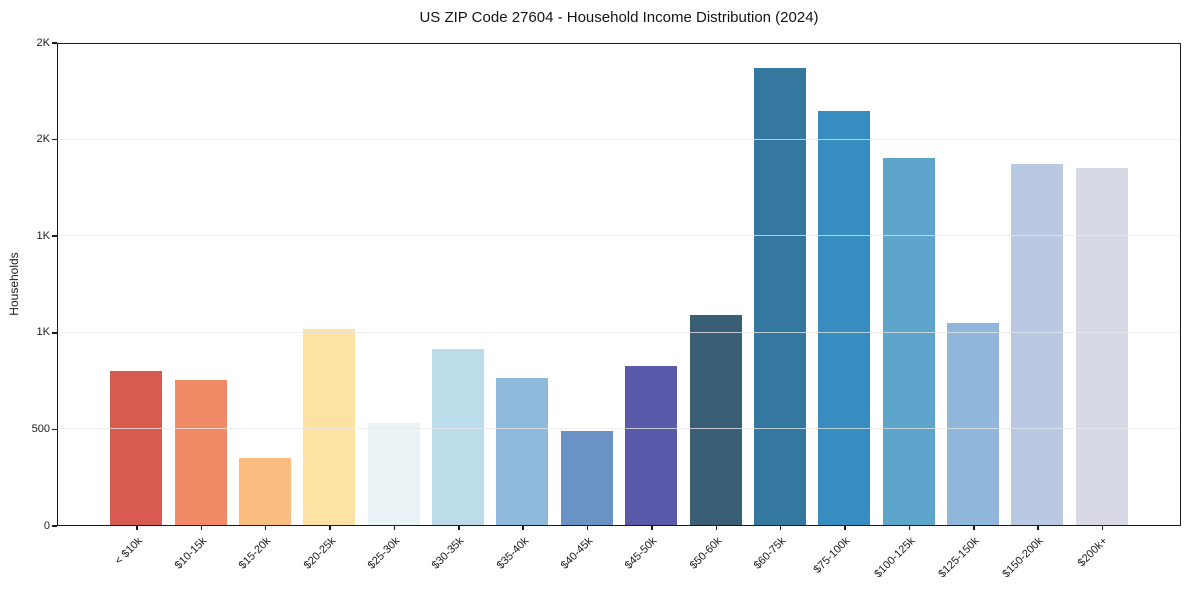  What do you see at coordinates (959, 558) in the screenshot?
I see `x-tick-label: $125-150k` at bounding box center [959, 558].